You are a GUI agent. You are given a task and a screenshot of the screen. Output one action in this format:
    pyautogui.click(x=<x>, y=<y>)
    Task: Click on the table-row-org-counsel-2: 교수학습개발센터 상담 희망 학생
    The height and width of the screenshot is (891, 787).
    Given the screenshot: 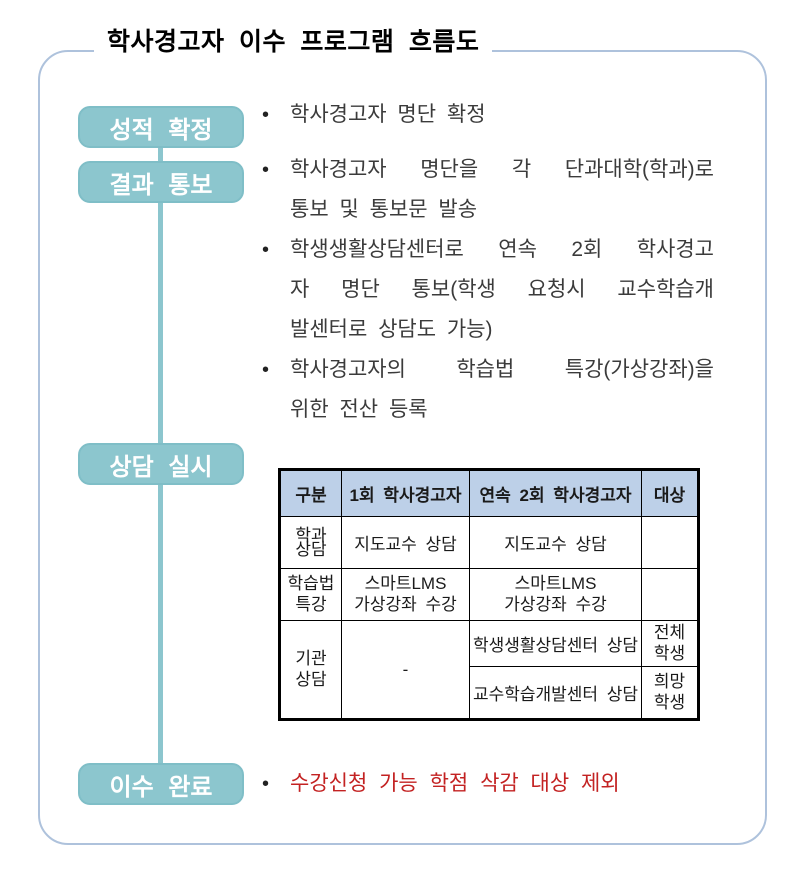 What is the action you would take?
    pyautogui.click(x=489, y=693)
    